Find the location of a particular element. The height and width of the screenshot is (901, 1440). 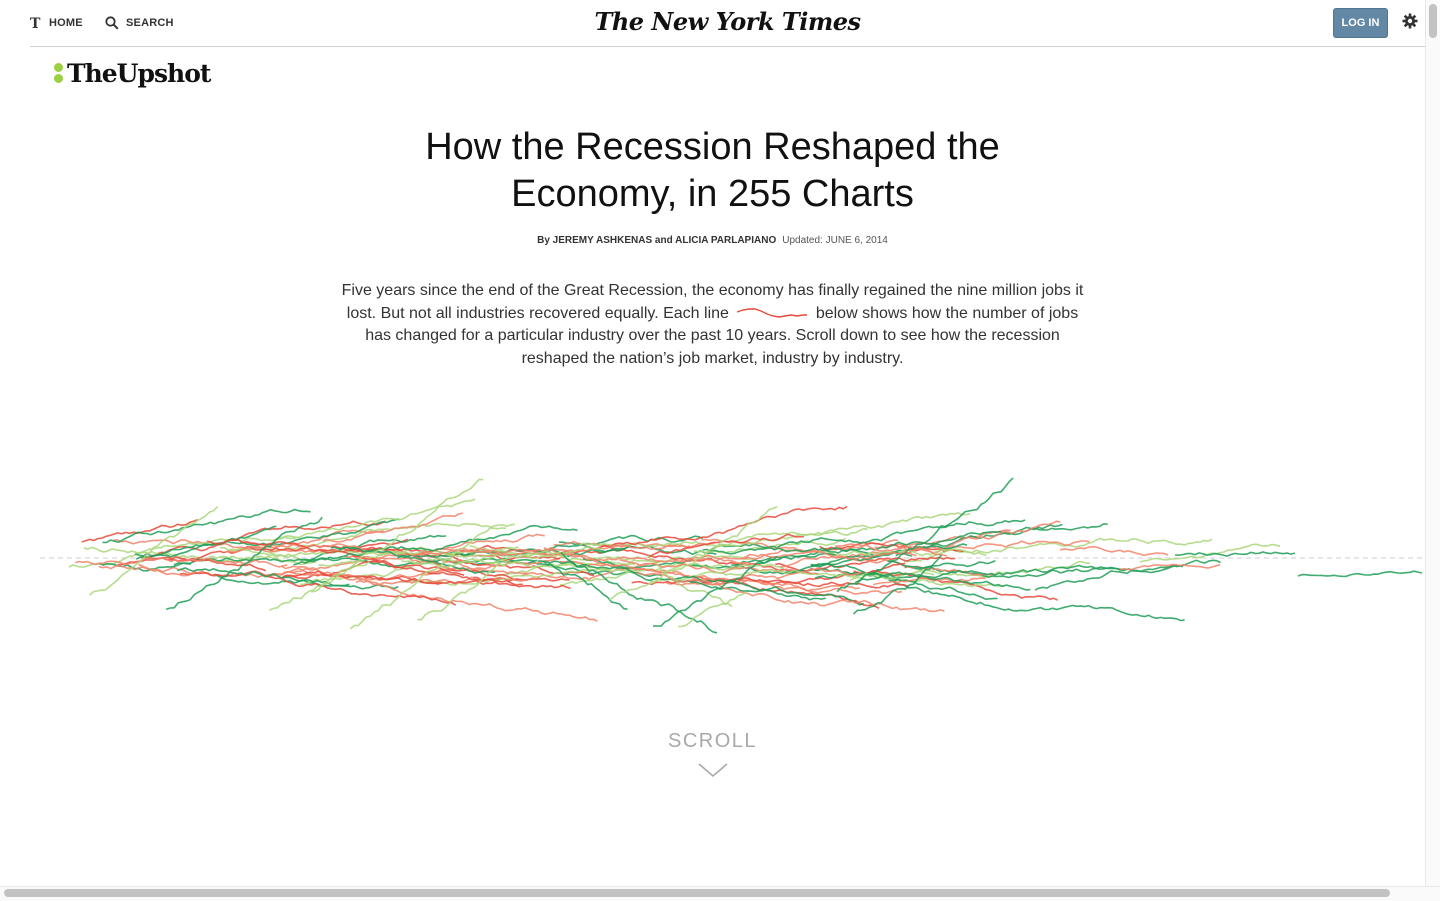

nyt-masthead-logo: The New York Times is located at coordinates (728, 21).